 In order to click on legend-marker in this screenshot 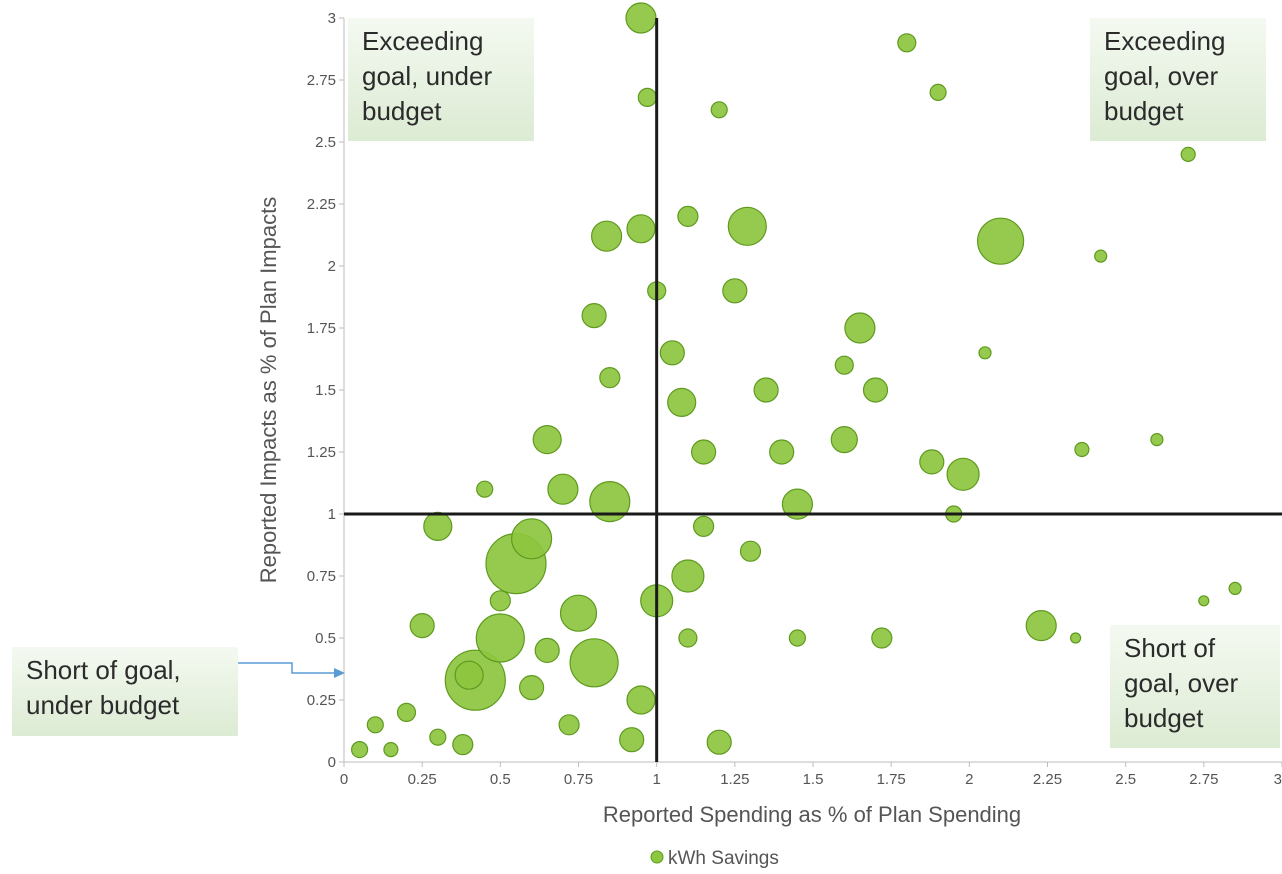, I will do `click(657, 857)`.